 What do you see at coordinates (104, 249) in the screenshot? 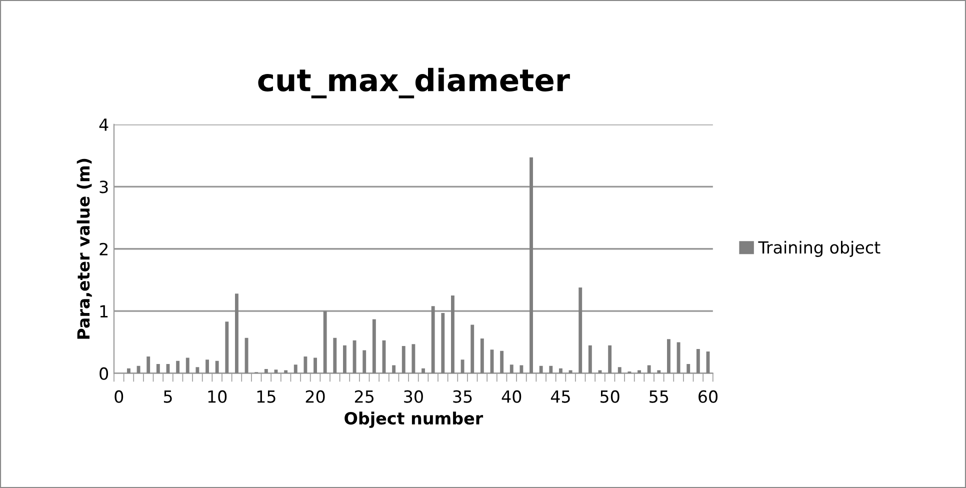
I see `y-tick-label: 2` at bounding box center [104, 249].